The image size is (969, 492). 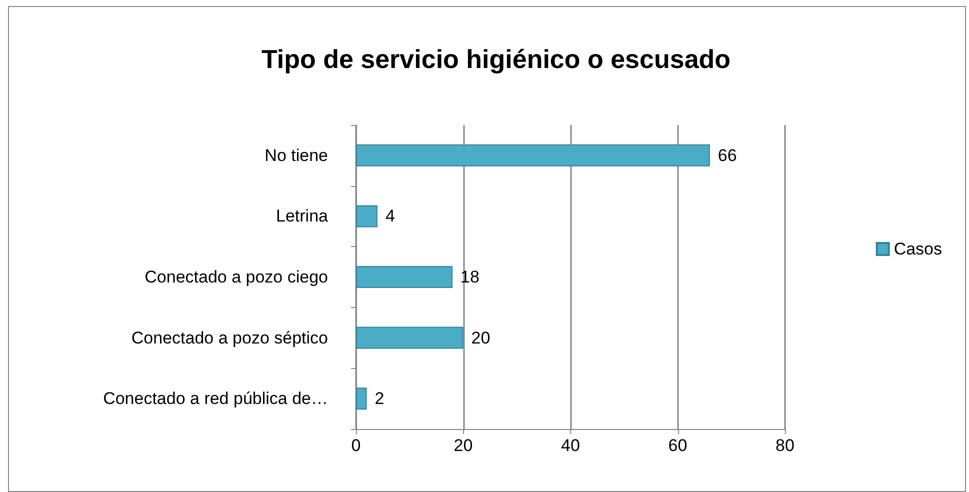 What do you see at coordinates (296, 155) in the screenshot?
I see `y-tick-label: No tiene` at bounding box center [296, 155].